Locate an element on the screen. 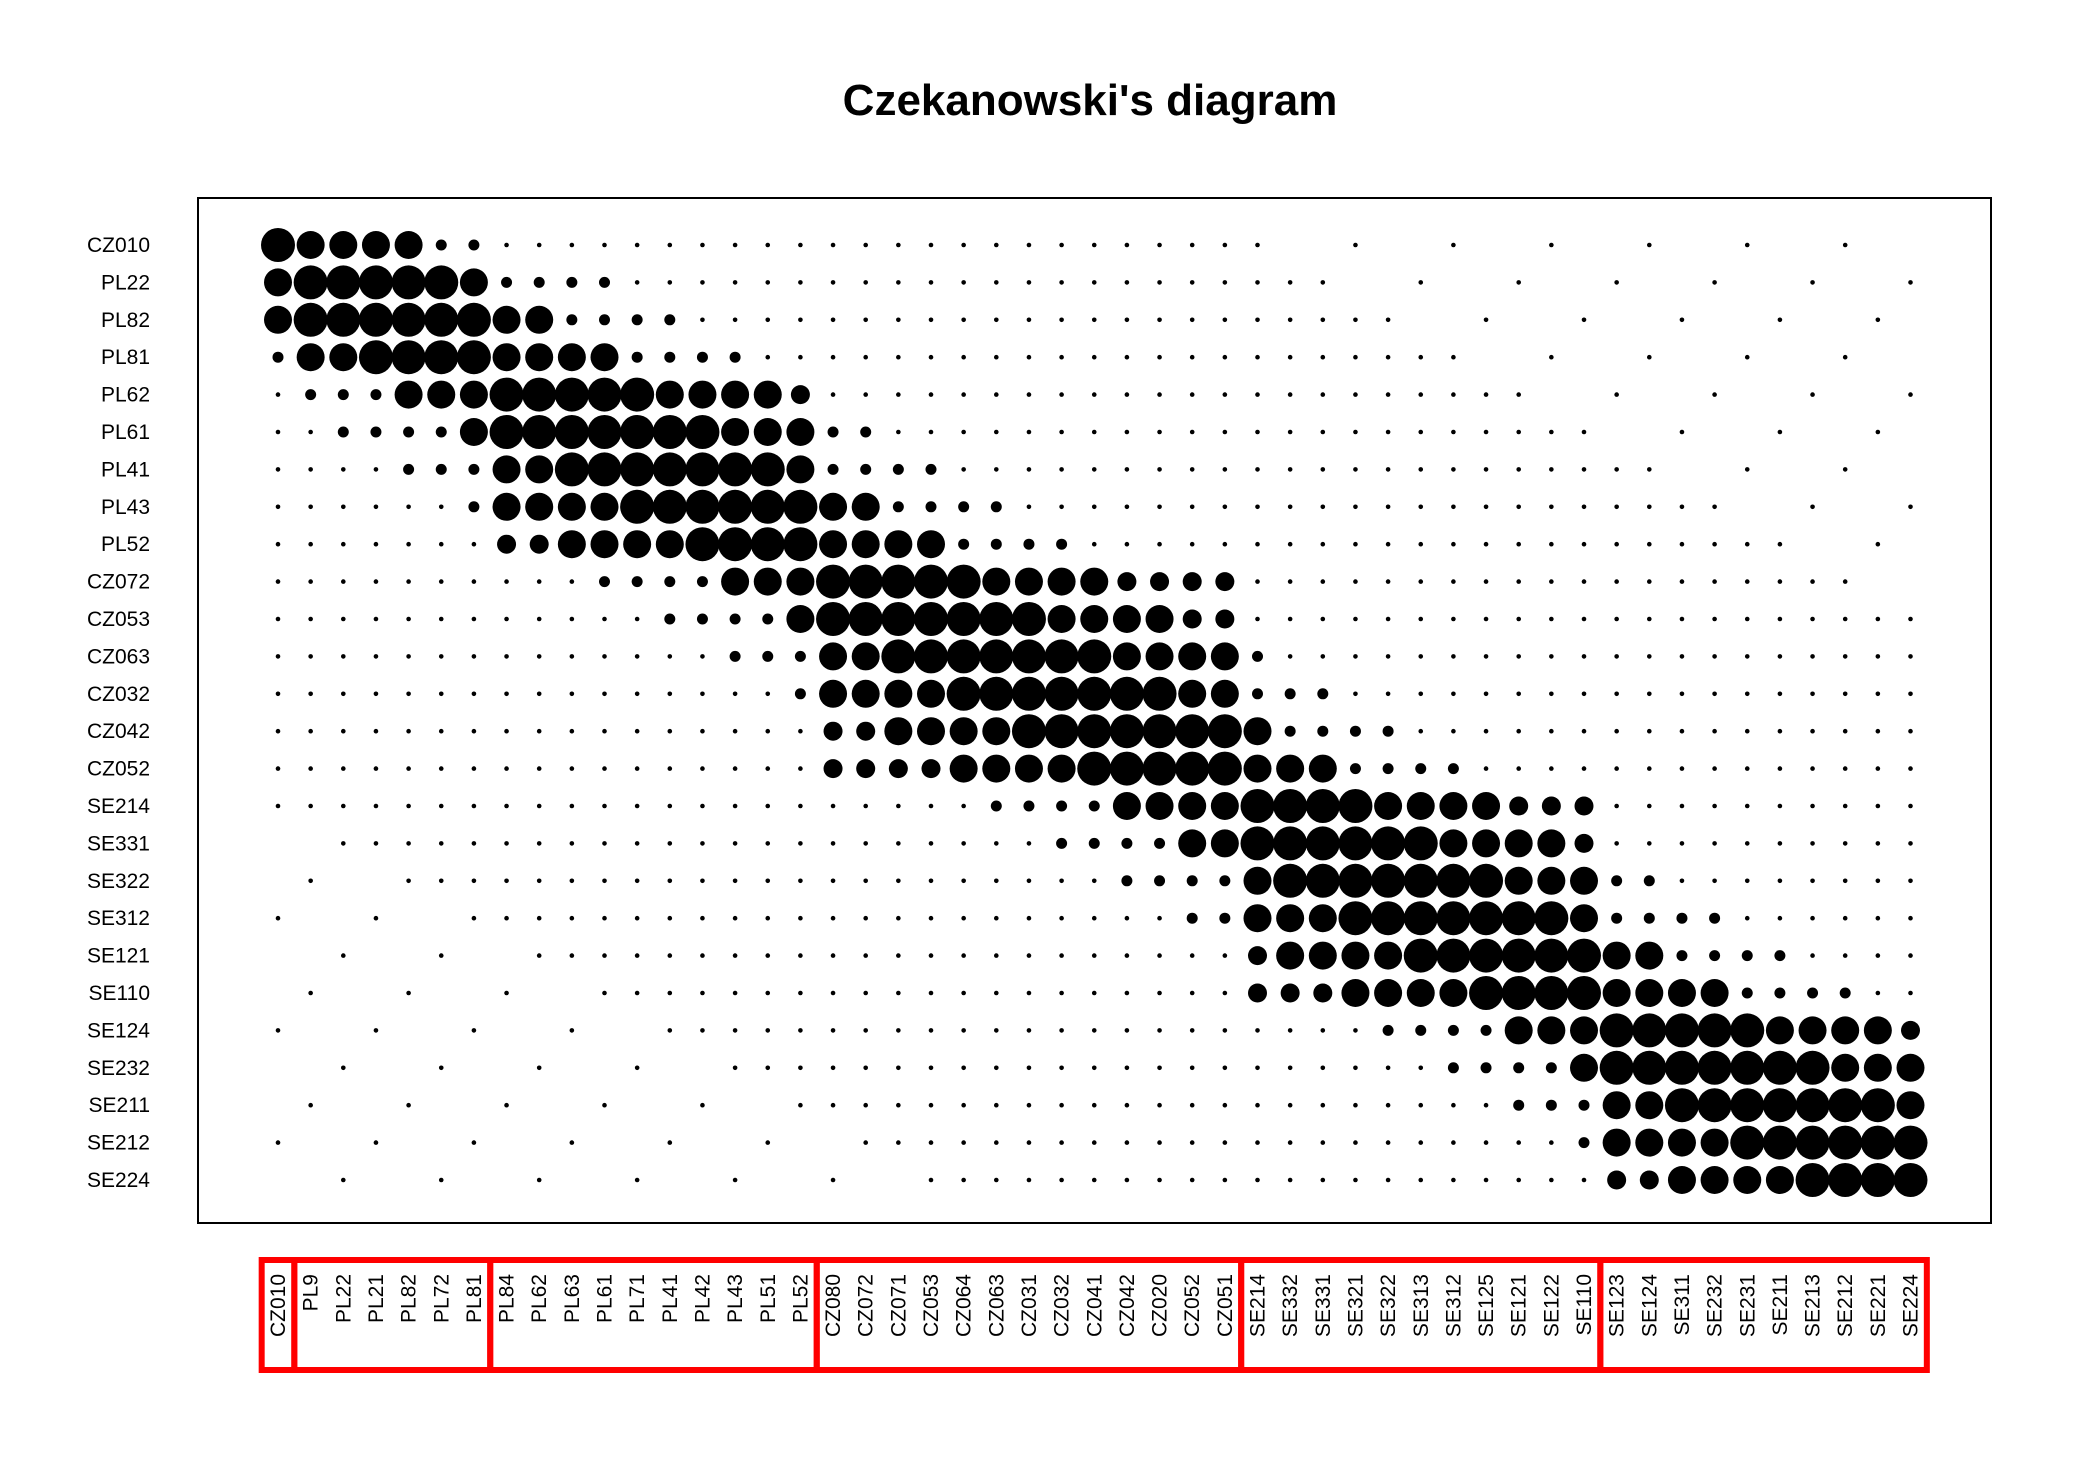  row-label: SE312 is located at coordinates (118, 918).